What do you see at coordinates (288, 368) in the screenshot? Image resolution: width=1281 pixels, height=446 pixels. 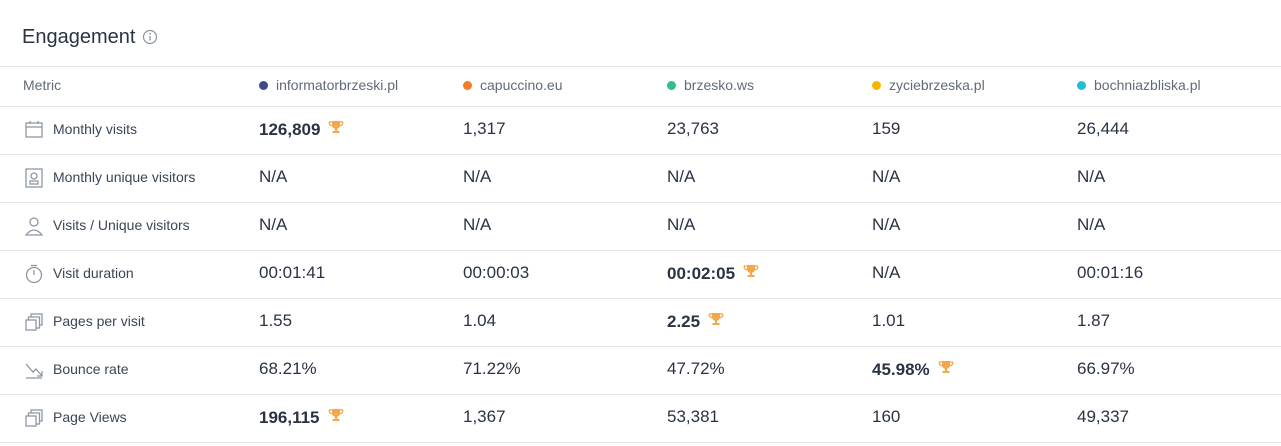 I see `cell-value: 68.21%` at bounding box center [288, 368].